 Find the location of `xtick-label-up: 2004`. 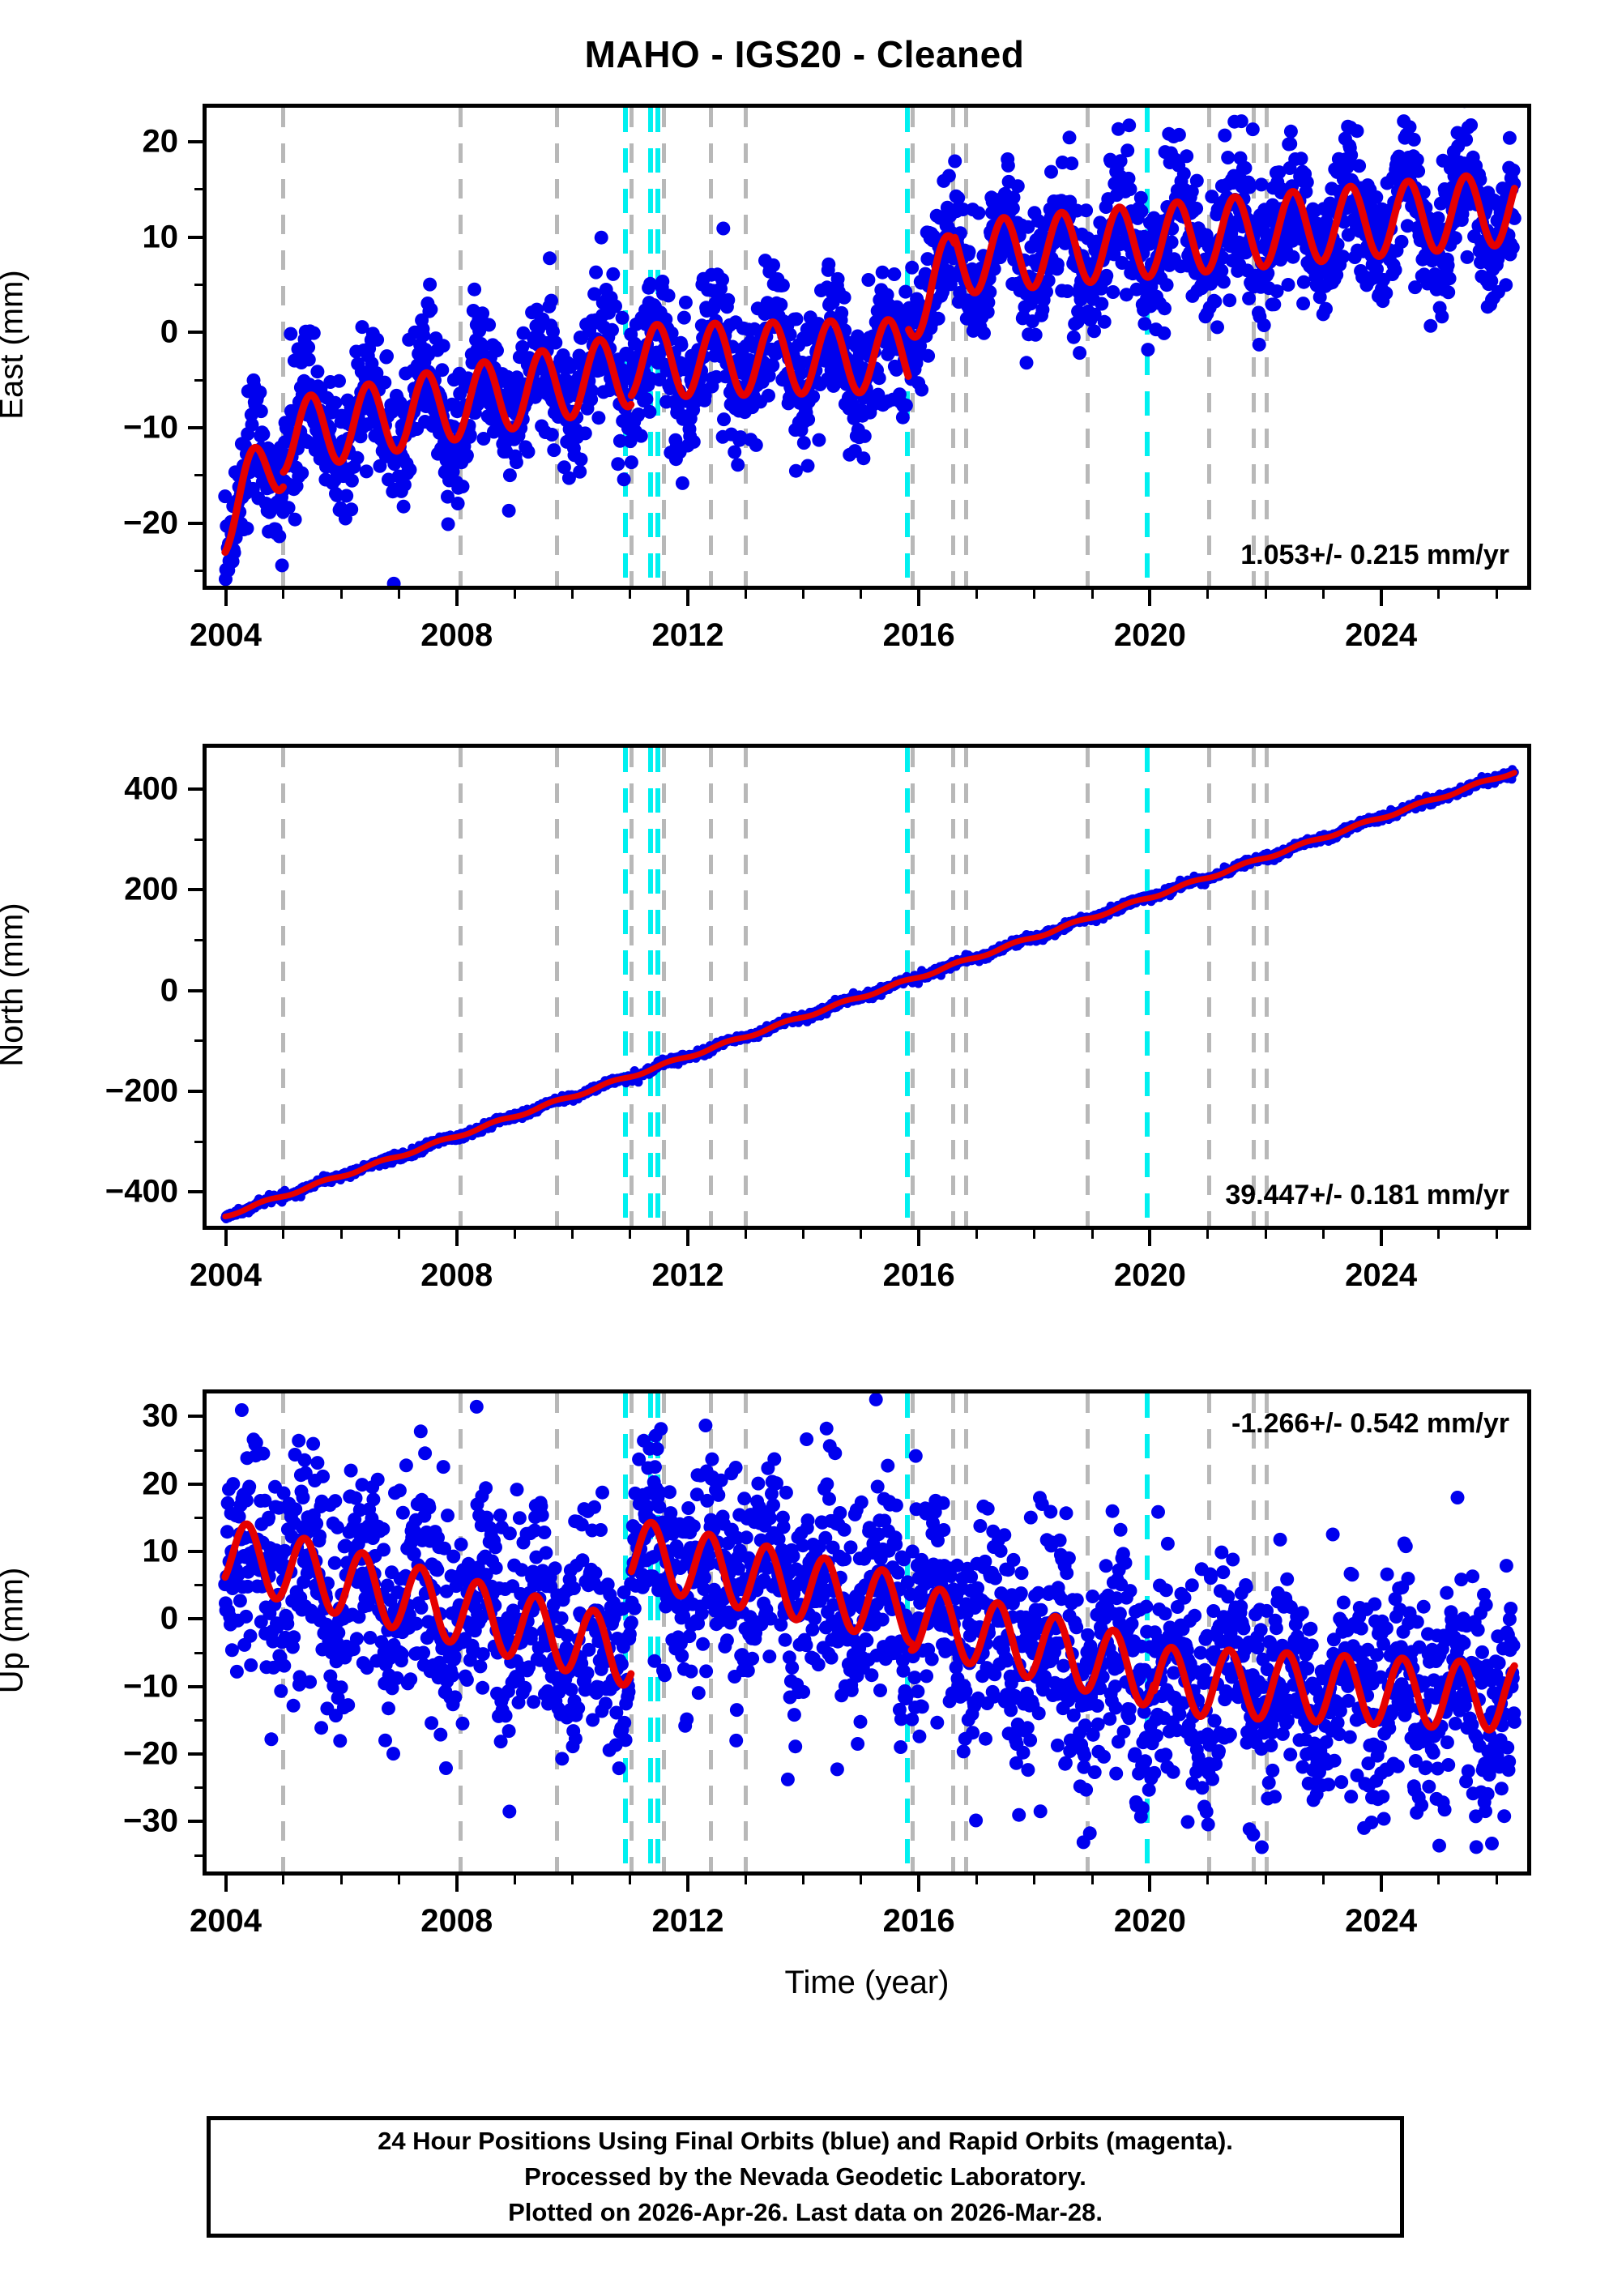

xtick-label-up: 2004 is located at coordinates (226, 1921).